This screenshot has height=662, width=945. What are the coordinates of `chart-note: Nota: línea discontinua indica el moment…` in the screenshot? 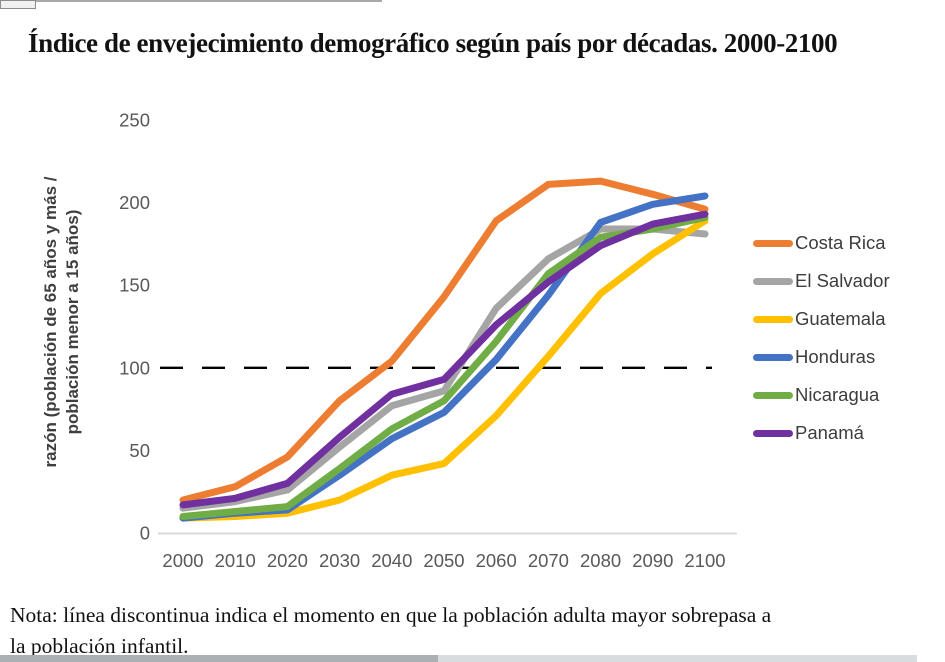 It's located at (472, 631).